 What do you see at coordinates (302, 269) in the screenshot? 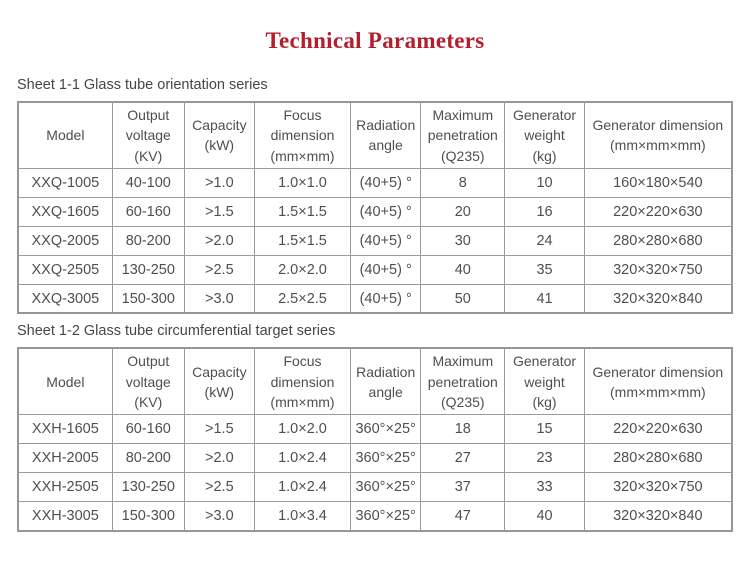
I see `table-cell: 2.0×2.0` at bounding box center [302, 269].